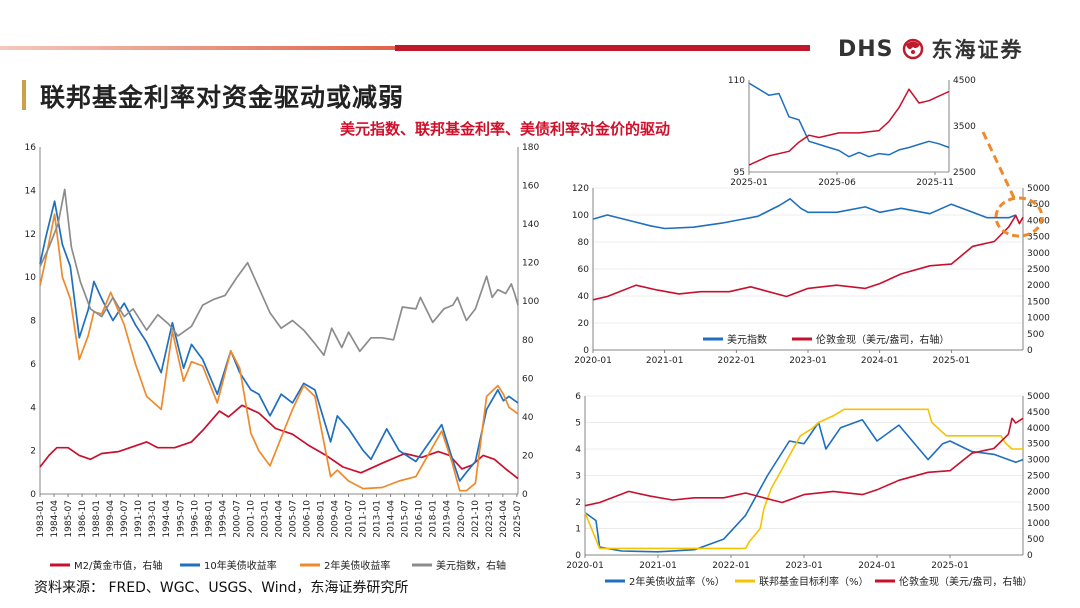  I want to click on y-tick-label: 40, so click(584, 297).